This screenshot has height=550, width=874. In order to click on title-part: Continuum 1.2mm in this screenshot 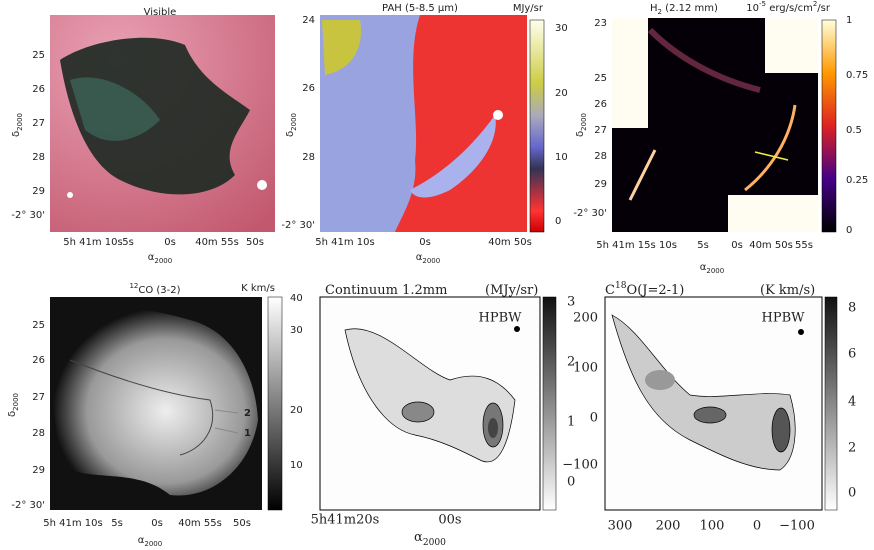, I will do `click(386, 290)`.